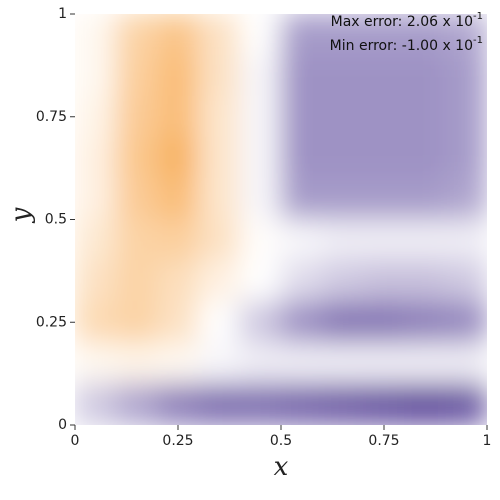  Describe the element at coordinates (401, 46) in the screenshot. I see `annotation-text: Min error: -1.00 x 10` at that location.